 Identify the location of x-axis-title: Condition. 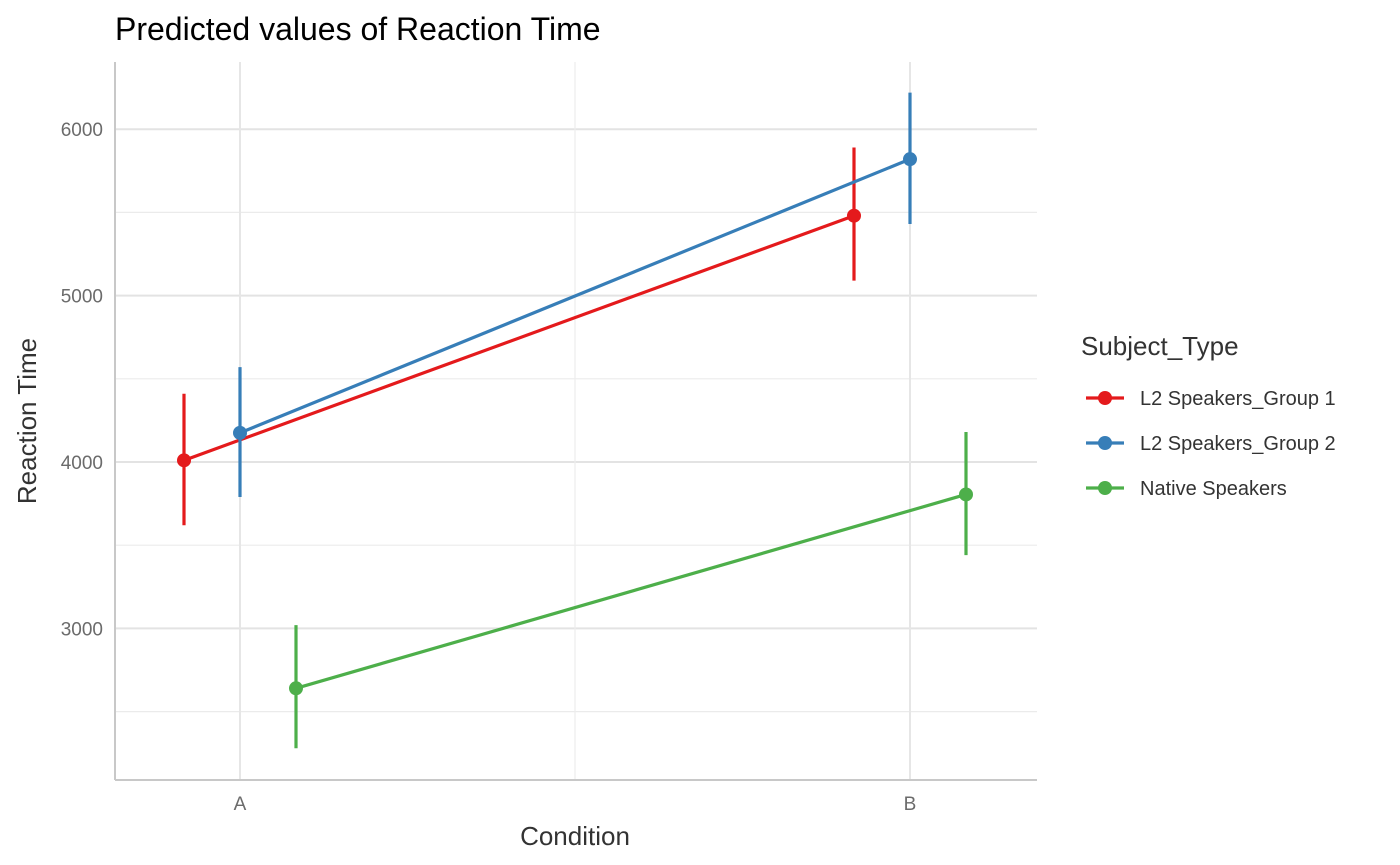
(575, 836).